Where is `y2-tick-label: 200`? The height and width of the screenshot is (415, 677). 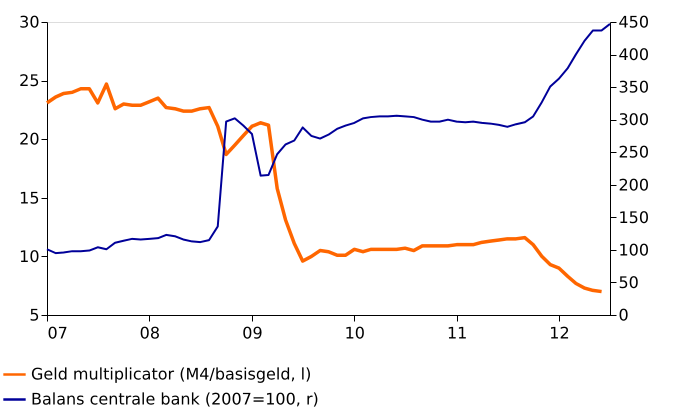
y2-tick-label: 200 is located at coordinates (634, 184).